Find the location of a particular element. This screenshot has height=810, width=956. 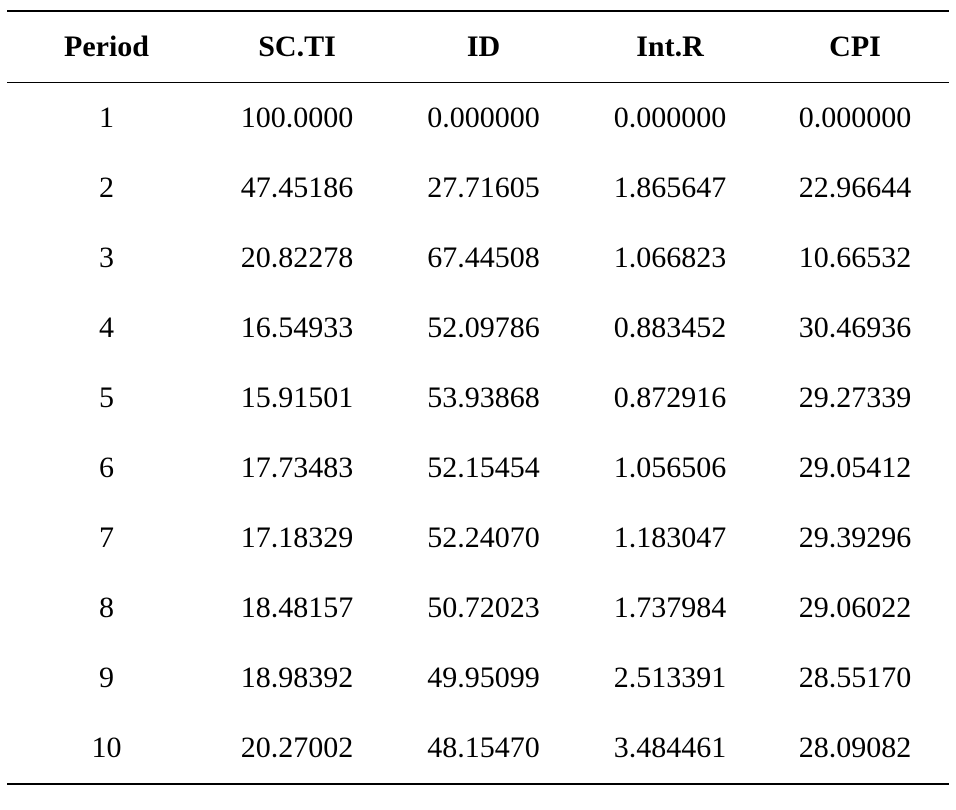

cell-id: 67.44508 is located at coordinates (483, 257).